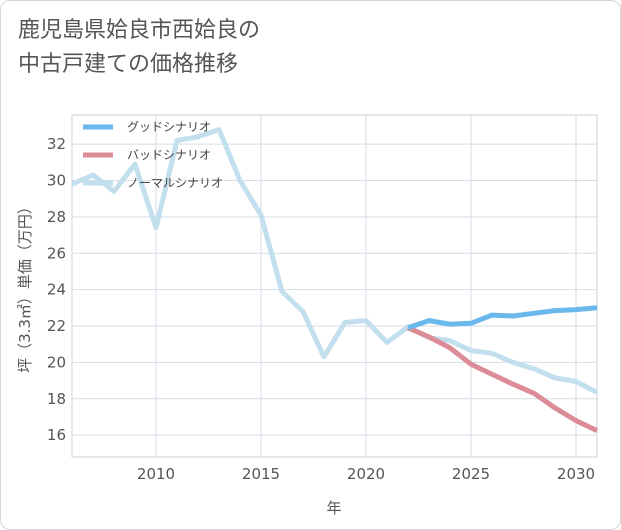 Image resolution: width=621 pixels, height=530 pixels. I want to click on x-tick-2015: 2015, so click(261, 474).